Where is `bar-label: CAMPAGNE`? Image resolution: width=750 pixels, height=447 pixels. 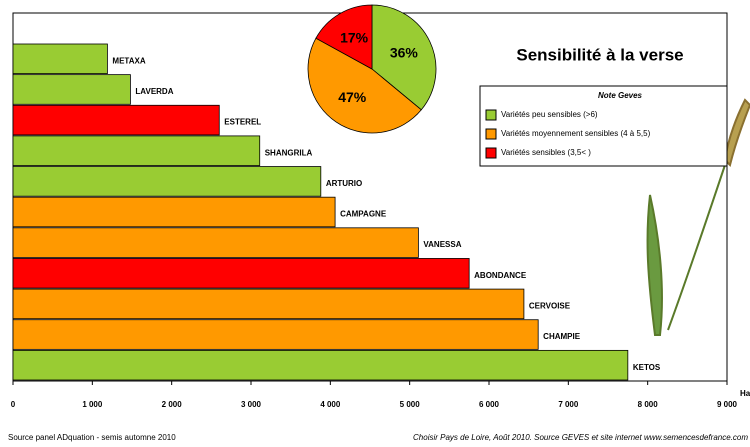
bar-label: CAMPAGNE is located at coordinates (363, 214).